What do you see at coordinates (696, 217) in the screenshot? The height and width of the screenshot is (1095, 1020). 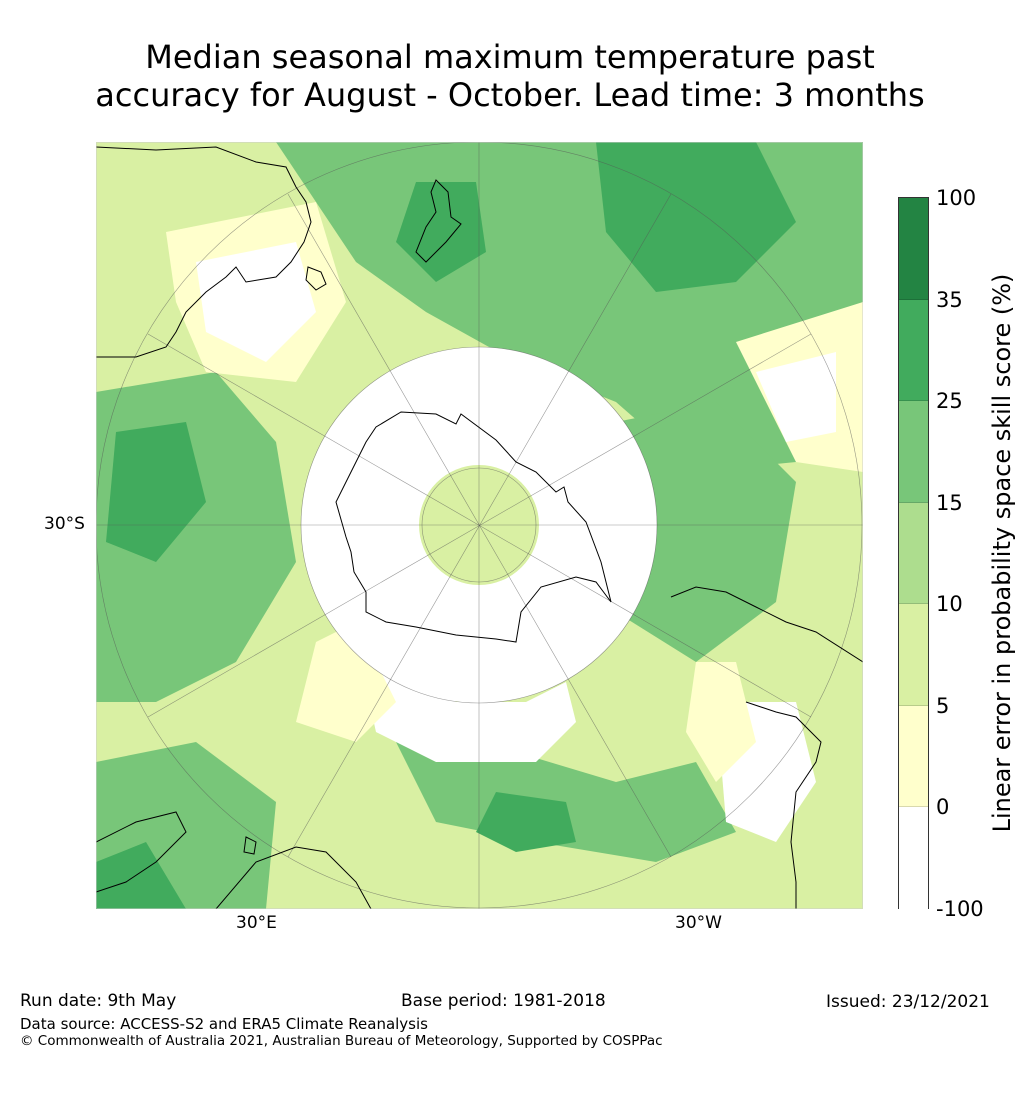 I see `skill-region-pacific-dark` at bounding box center [696, 217].